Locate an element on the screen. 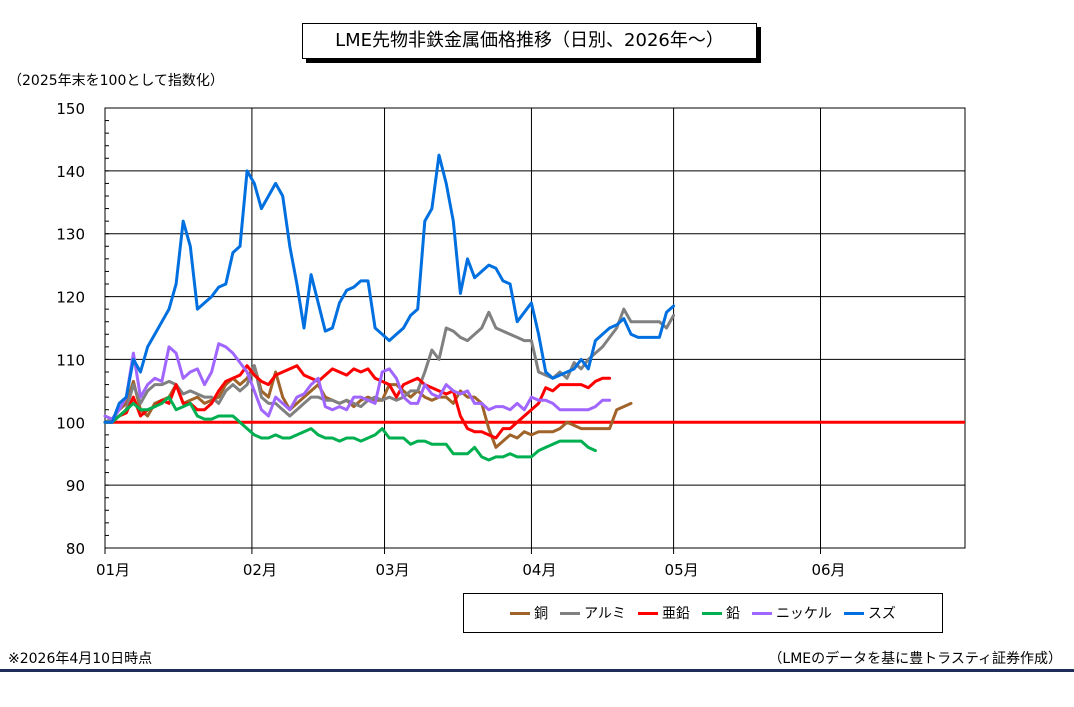  legend-item-zinc: 亜鉛 is located at coordinates (663, 613).